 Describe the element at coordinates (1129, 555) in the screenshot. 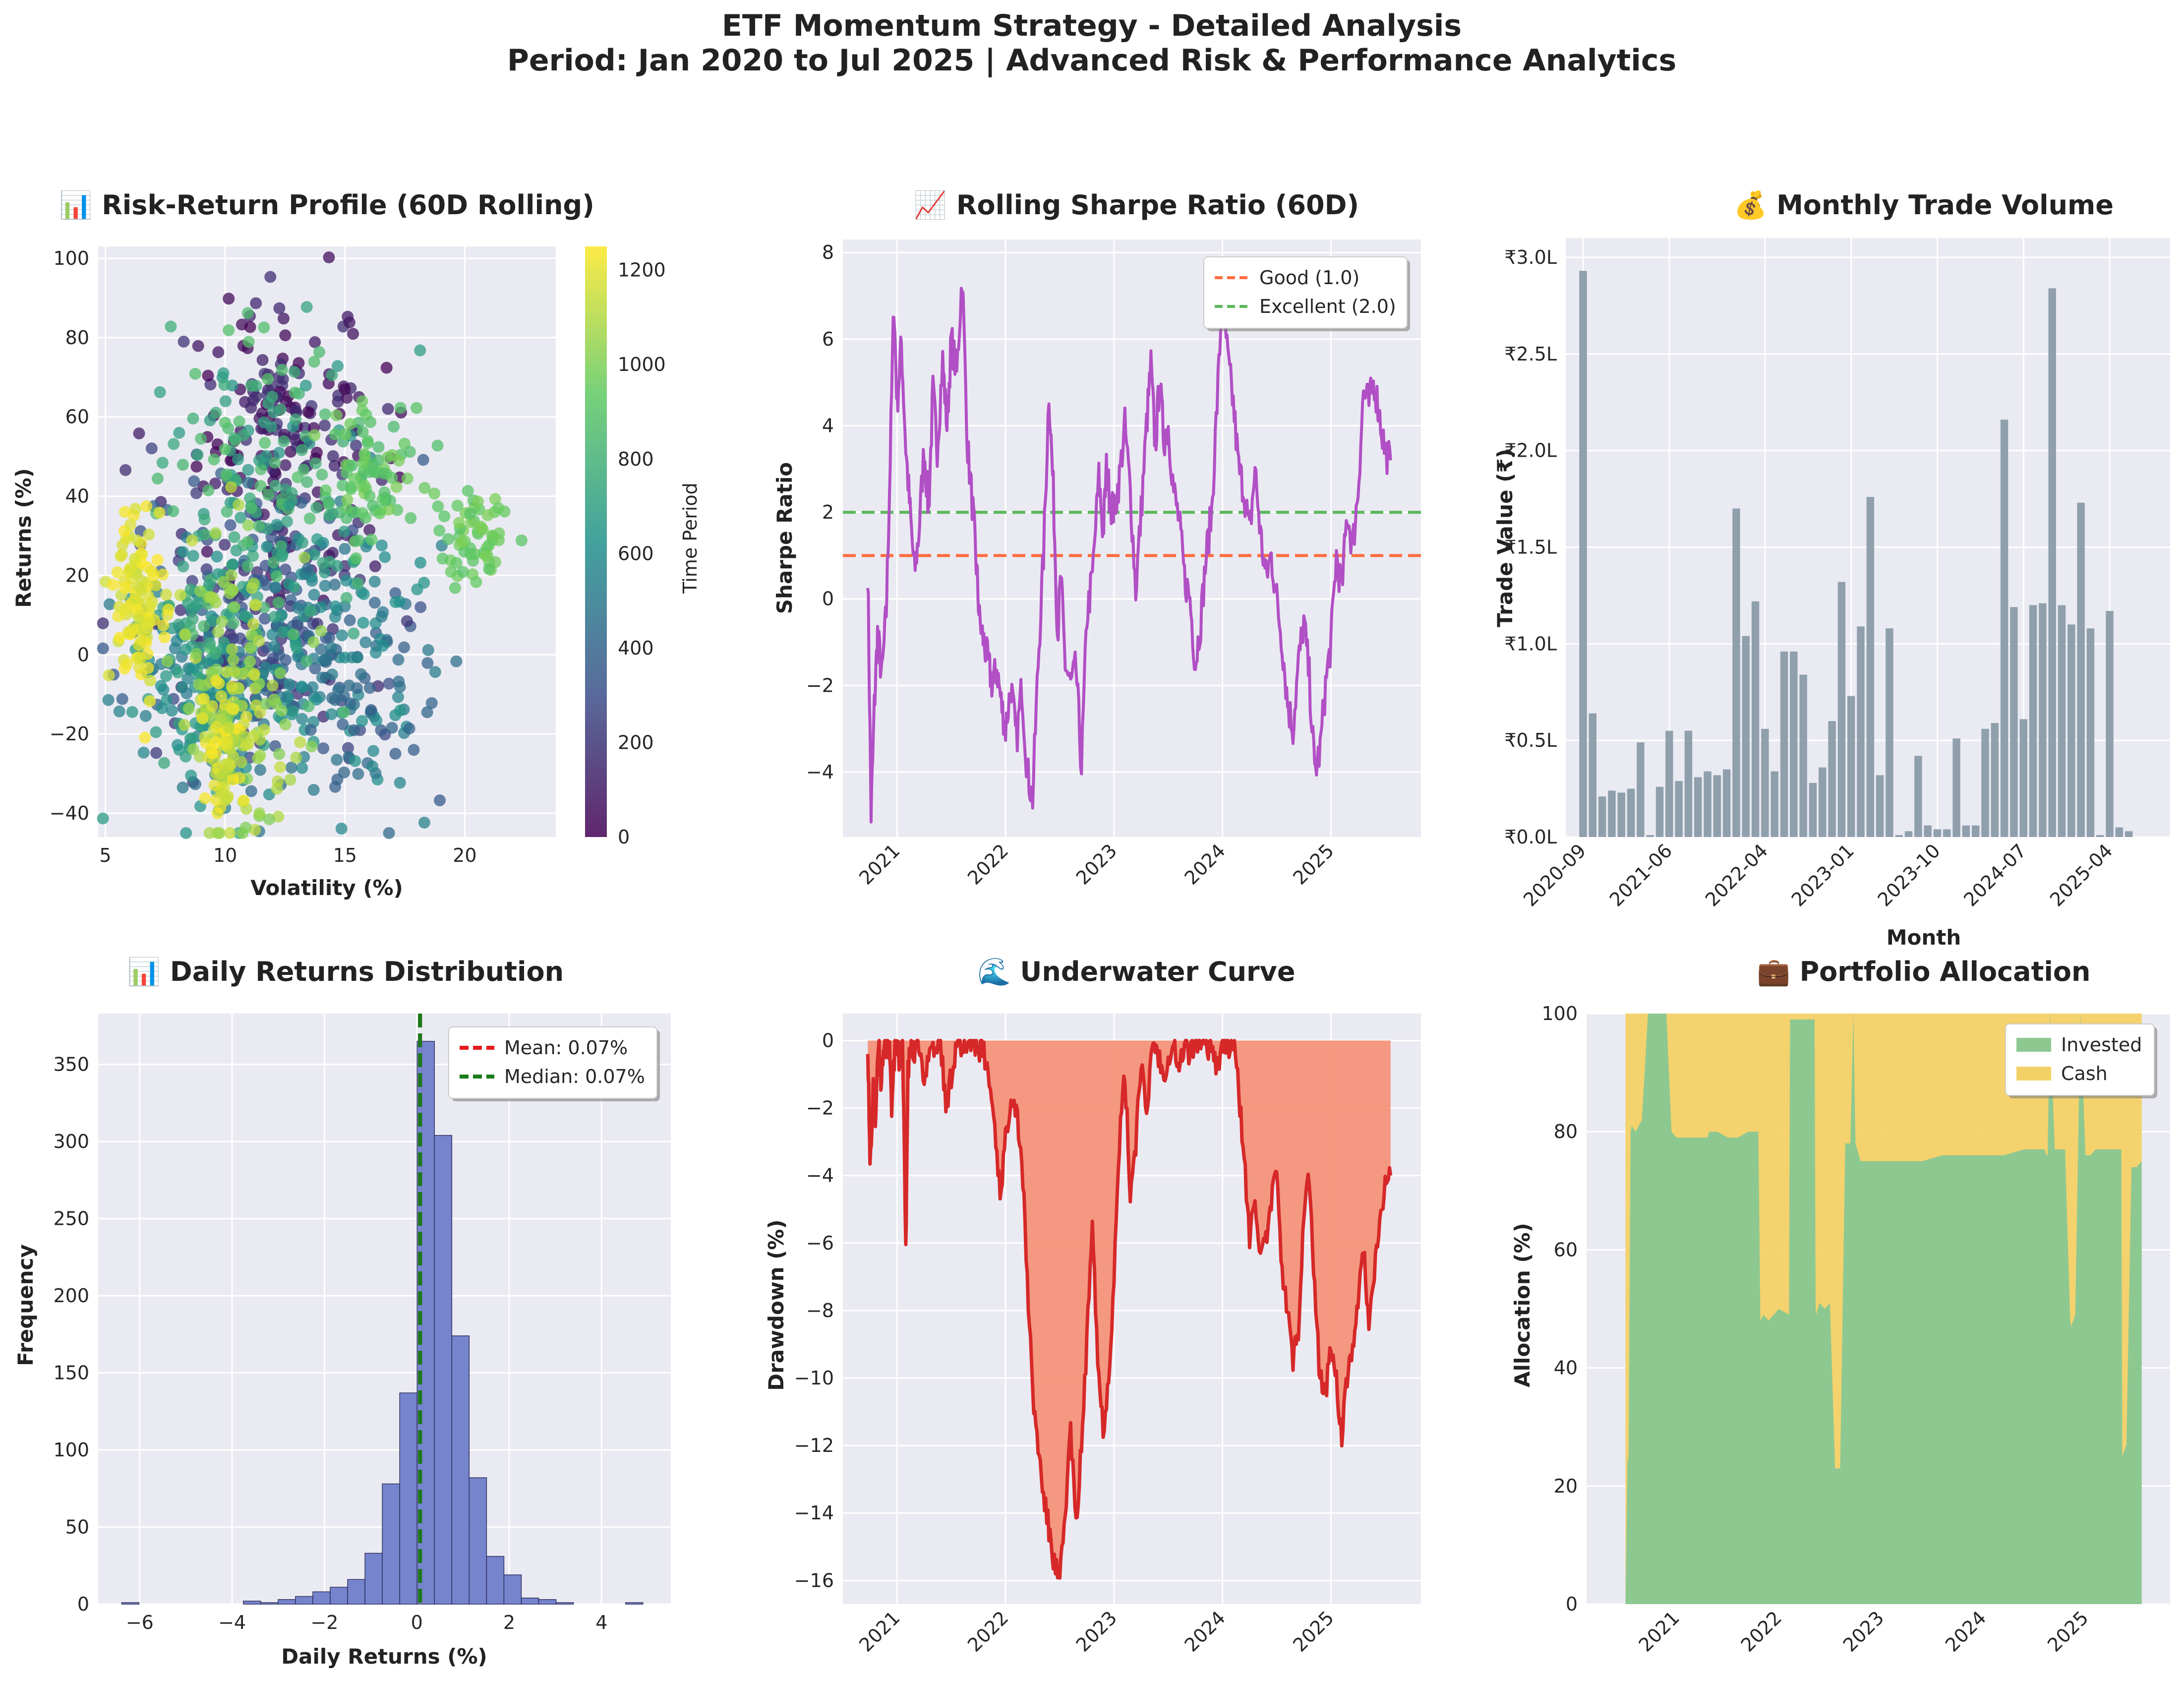

I see `sharpe-line` at that location.